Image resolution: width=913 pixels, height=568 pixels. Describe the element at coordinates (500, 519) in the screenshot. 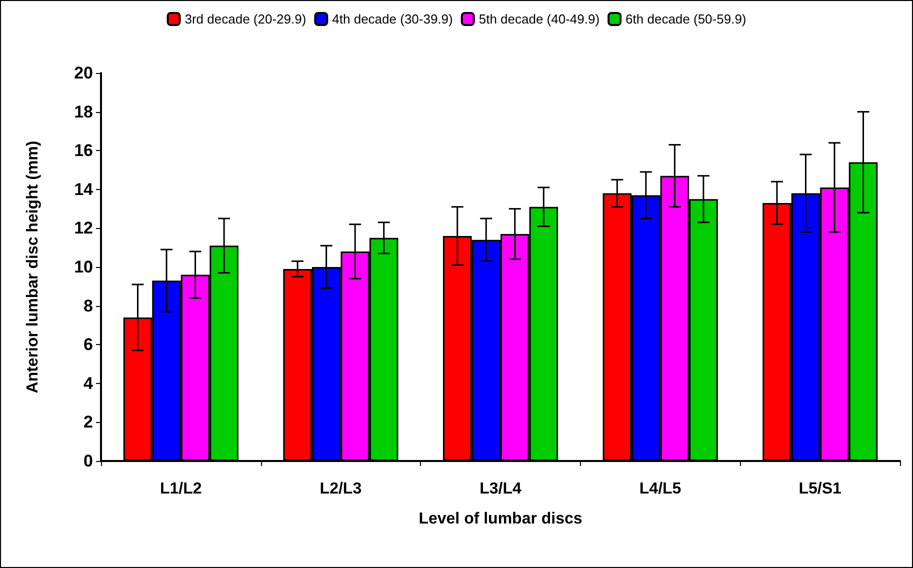

I see `x-axis-title: Level of lumbar discs` at that location.